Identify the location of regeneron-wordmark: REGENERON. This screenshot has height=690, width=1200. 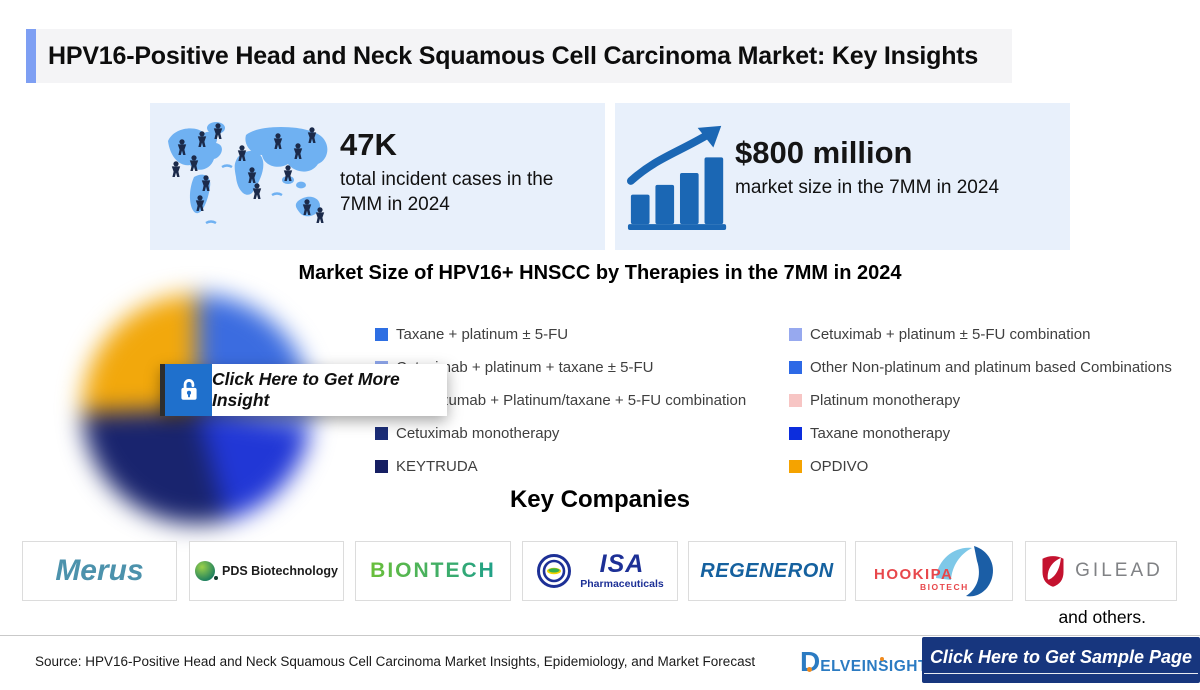
(767, 570).